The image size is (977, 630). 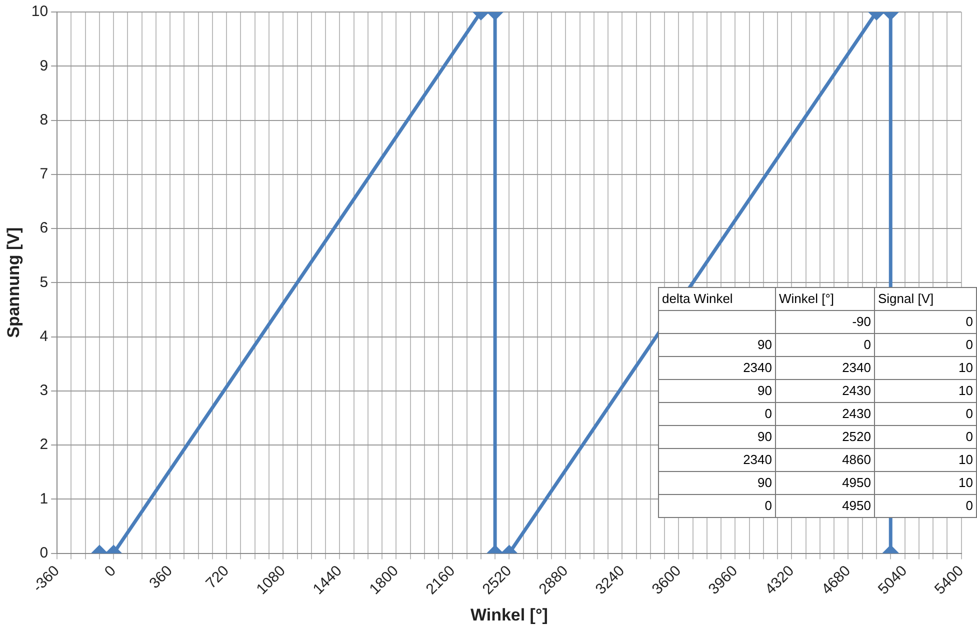 What do you see at coordinates (161, 577) in the screenshot?
I see `x-tick-label: 360` at bounding box center [161, 577].